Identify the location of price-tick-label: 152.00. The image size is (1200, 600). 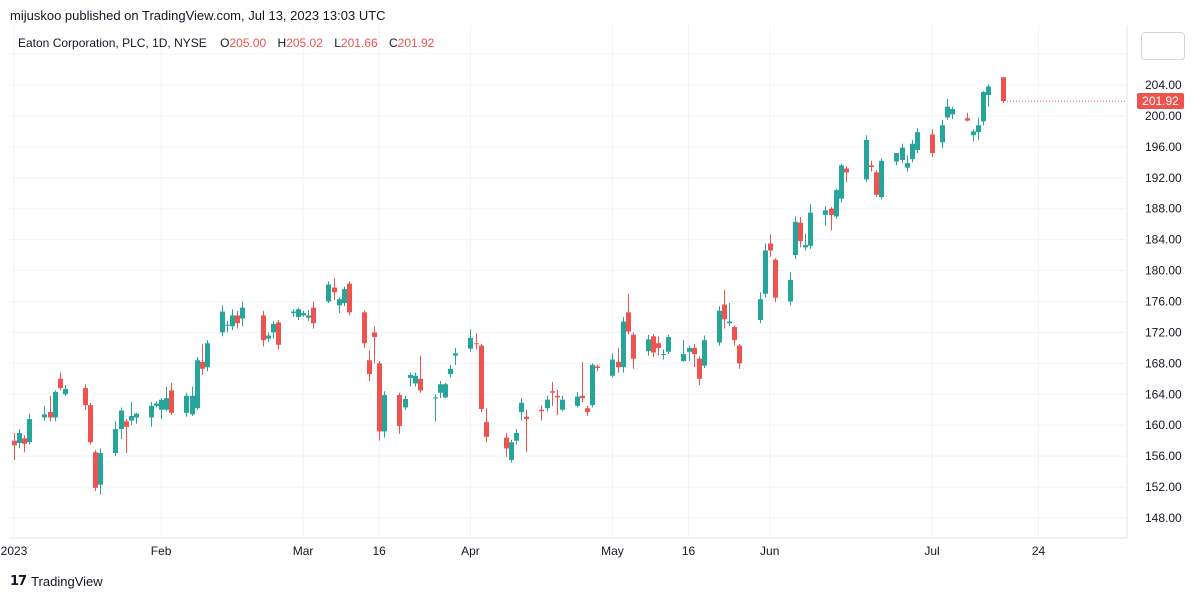
(1163, 487).